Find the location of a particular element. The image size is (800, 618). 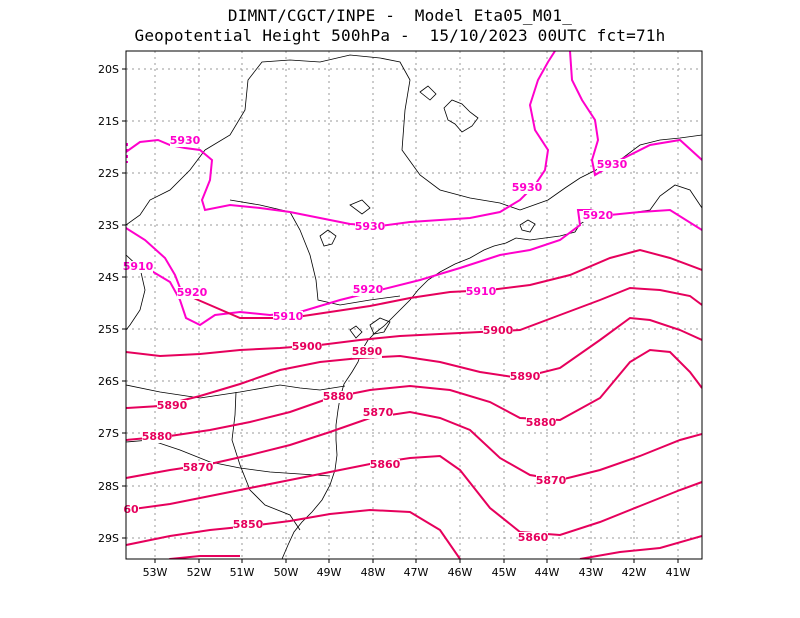

contour-5850-line-b is located at coordinates (640, 547).